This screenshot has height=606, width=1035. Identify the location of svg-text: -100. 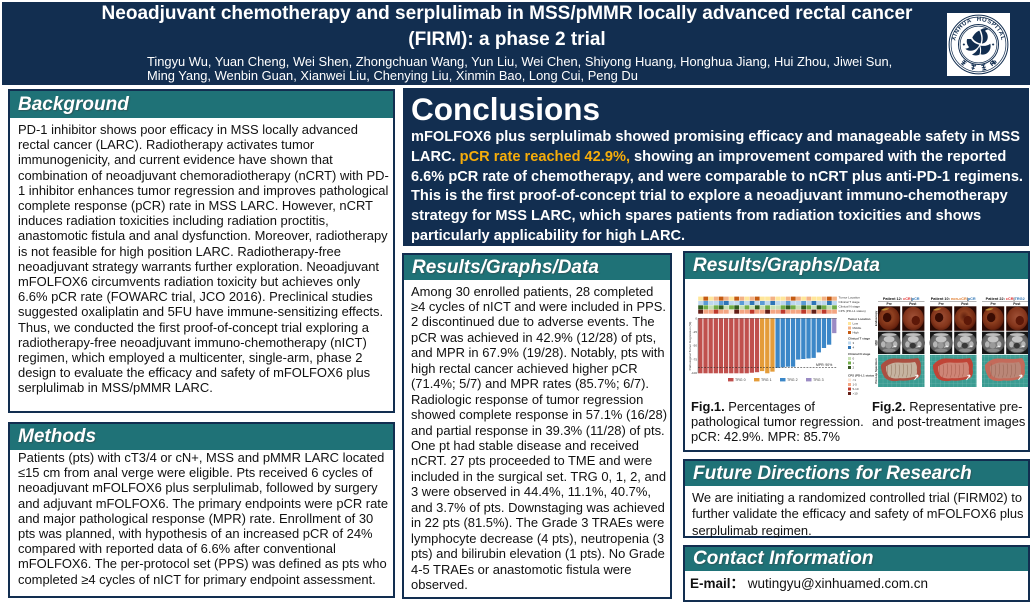
(694, 373).